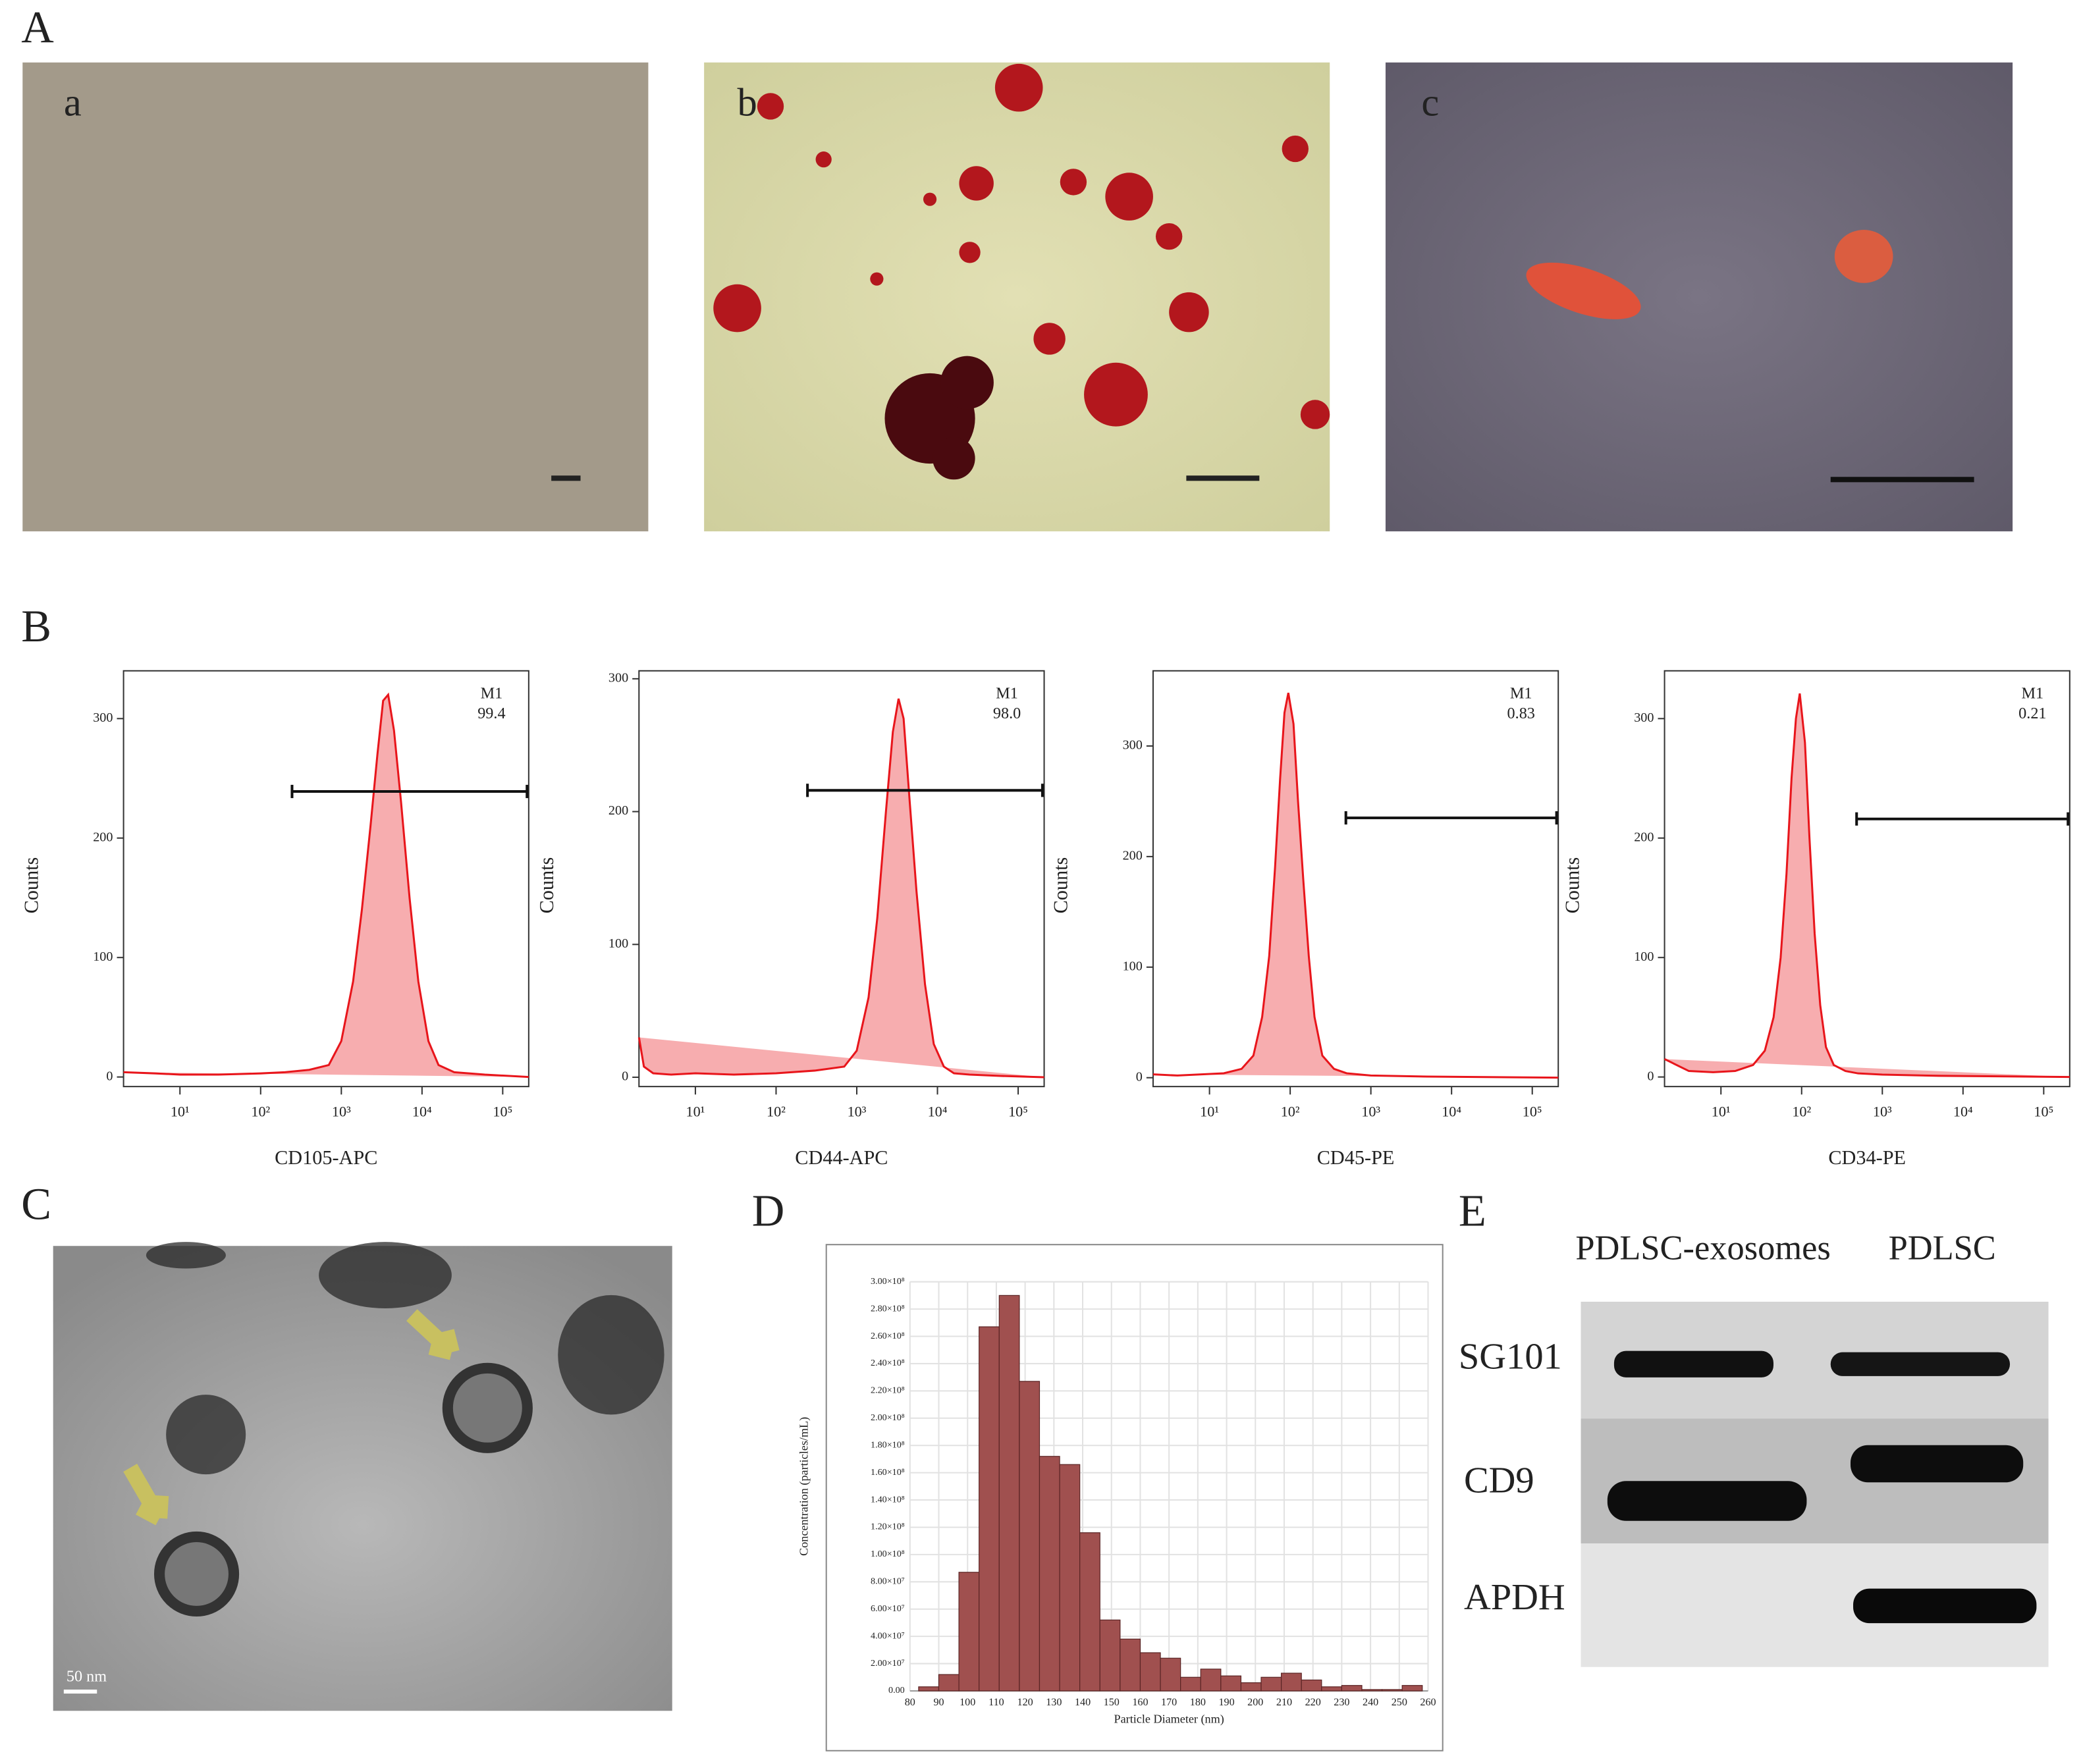 Image resolution: width=2083 pixels, height=1764 pixels. Describe the element at coordinates (1021, 246) in the screenshot. I see `stain-spots` at that location.